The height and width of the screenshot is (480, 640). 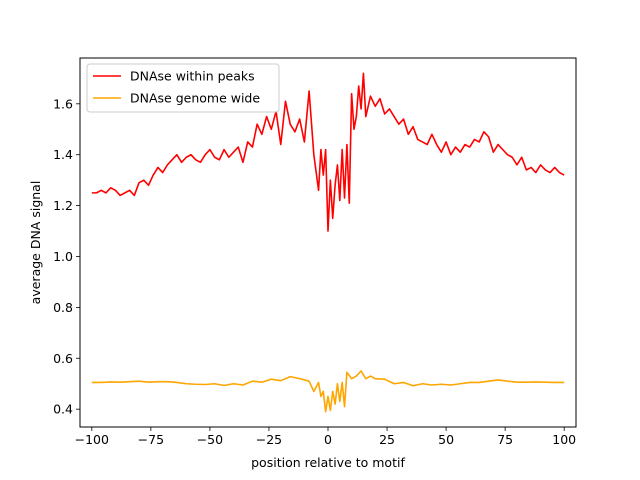 I want to click on y-tick-label: 1.2, so click(x=63, y=205).